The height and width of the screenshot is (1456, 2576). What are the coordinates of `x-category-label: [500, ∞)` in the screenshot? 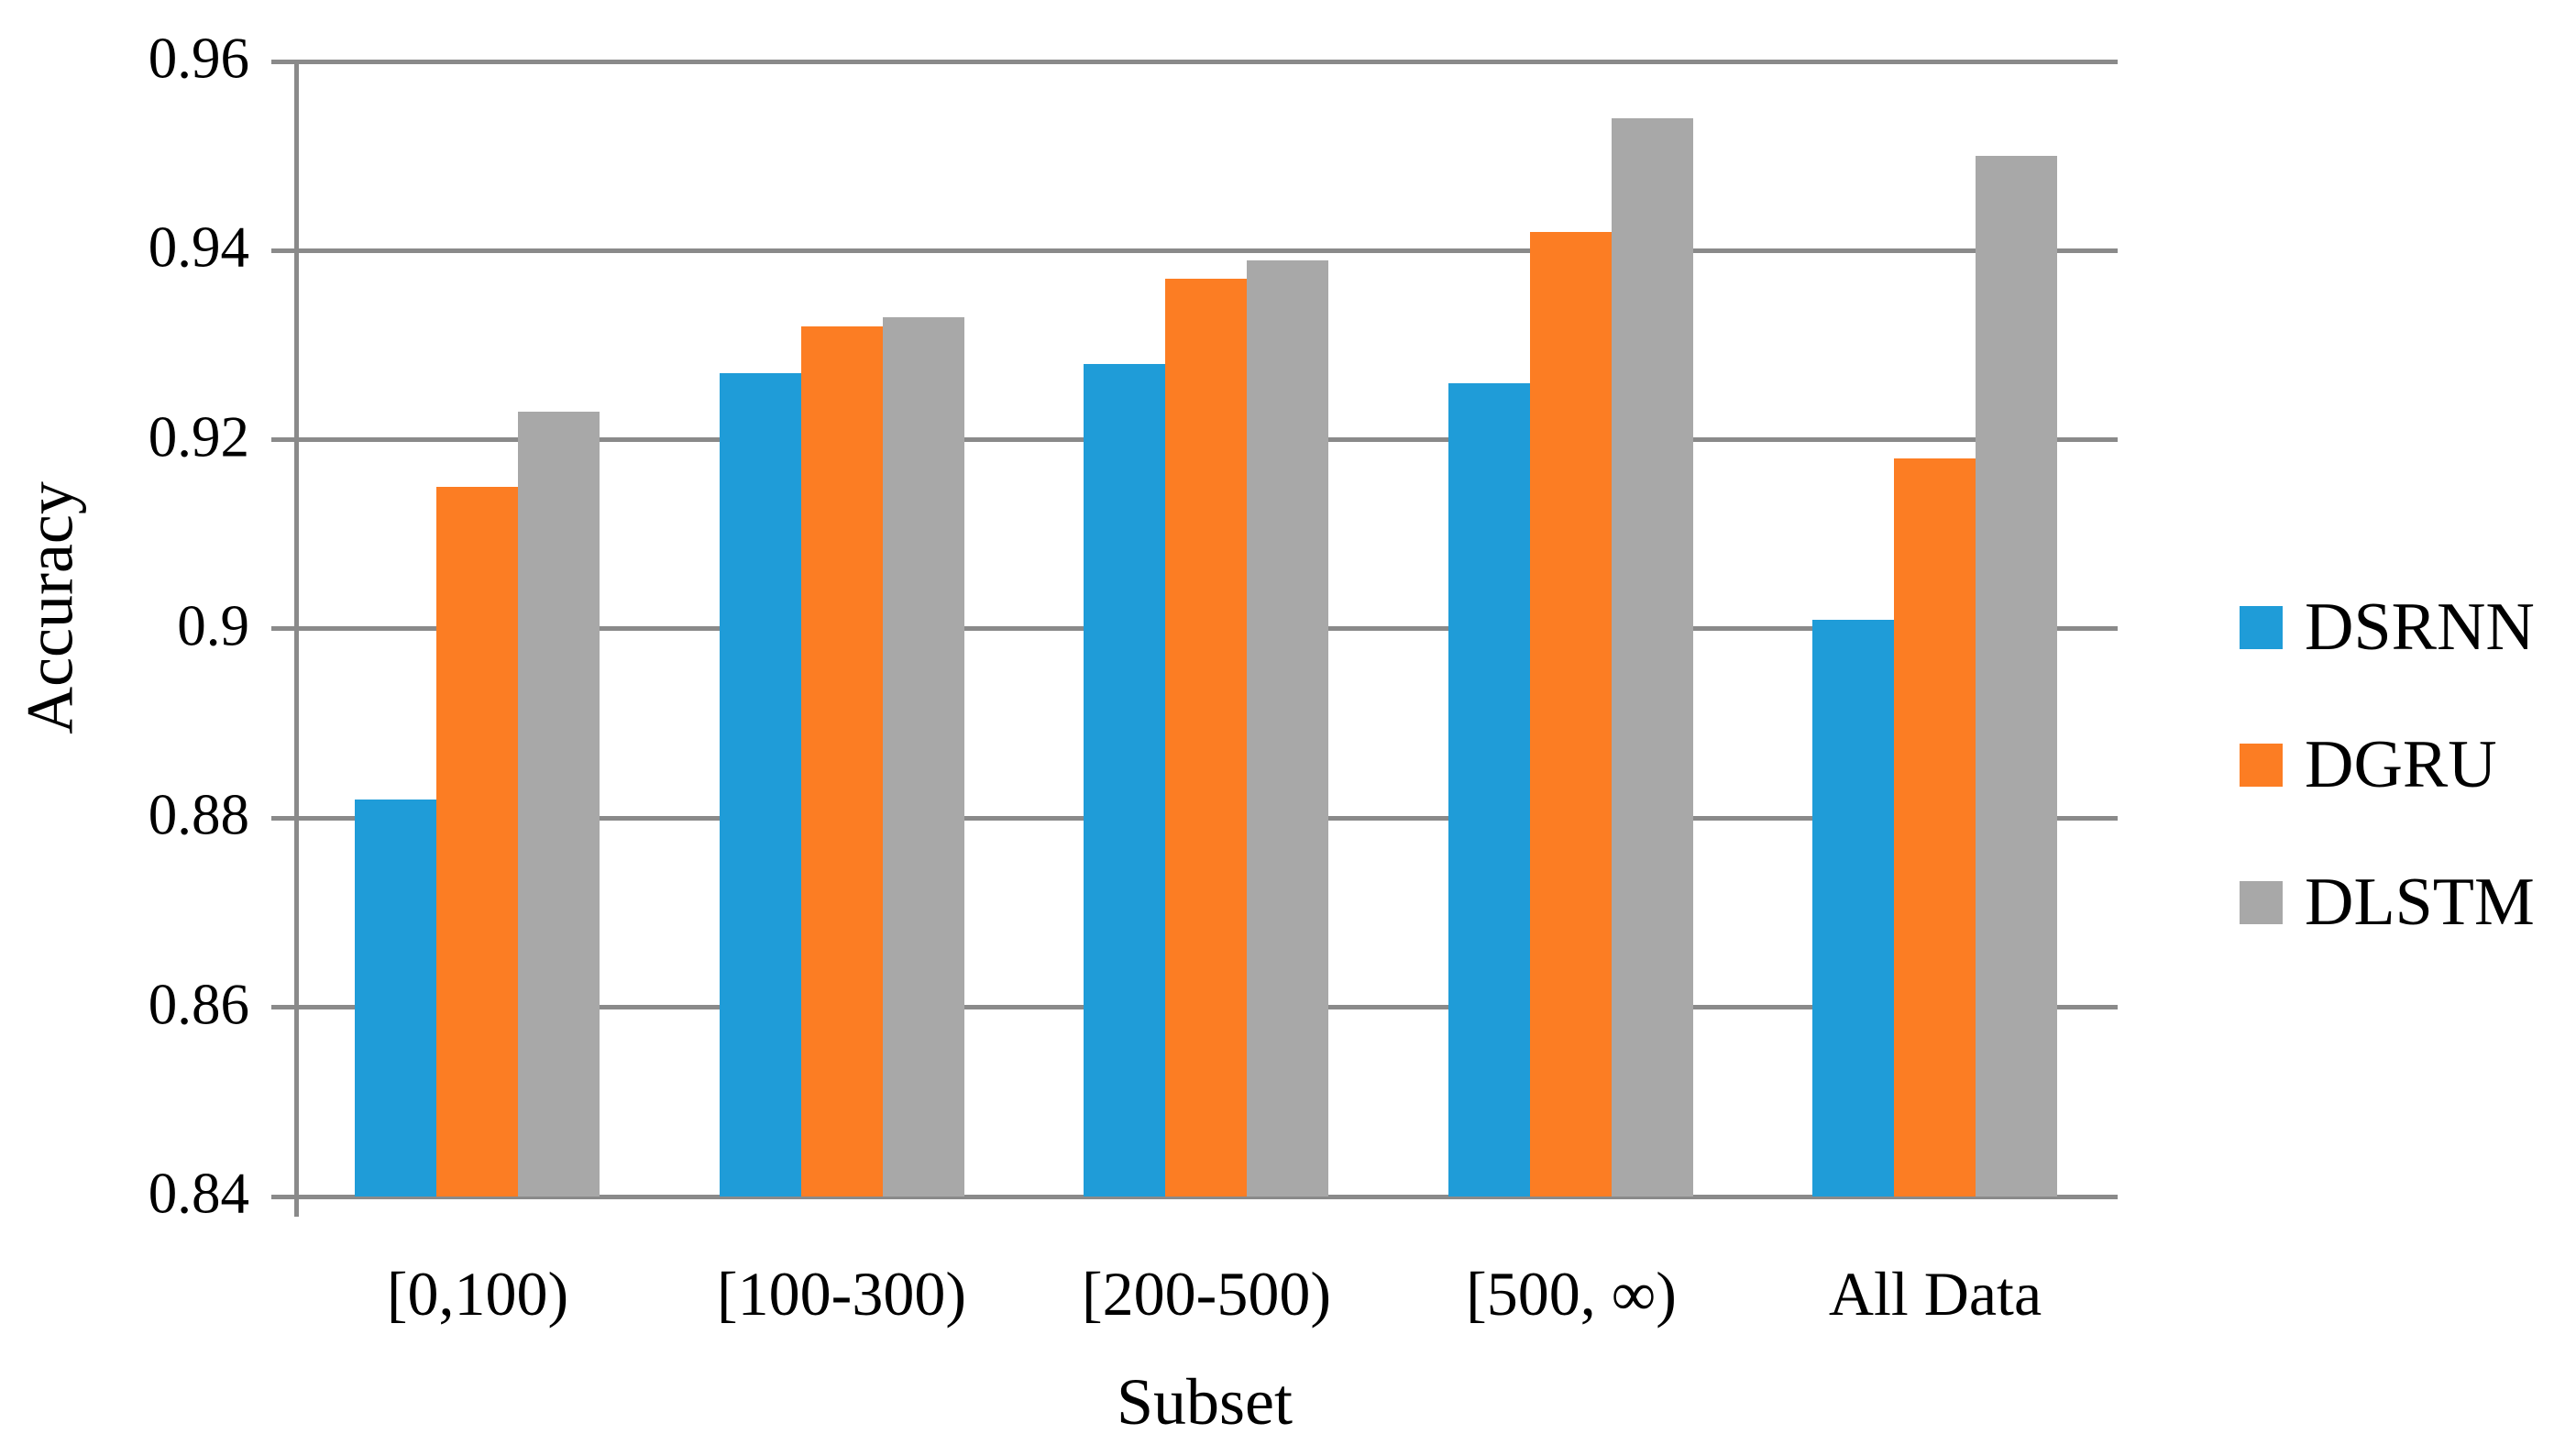 It's located at (1571, 1294).